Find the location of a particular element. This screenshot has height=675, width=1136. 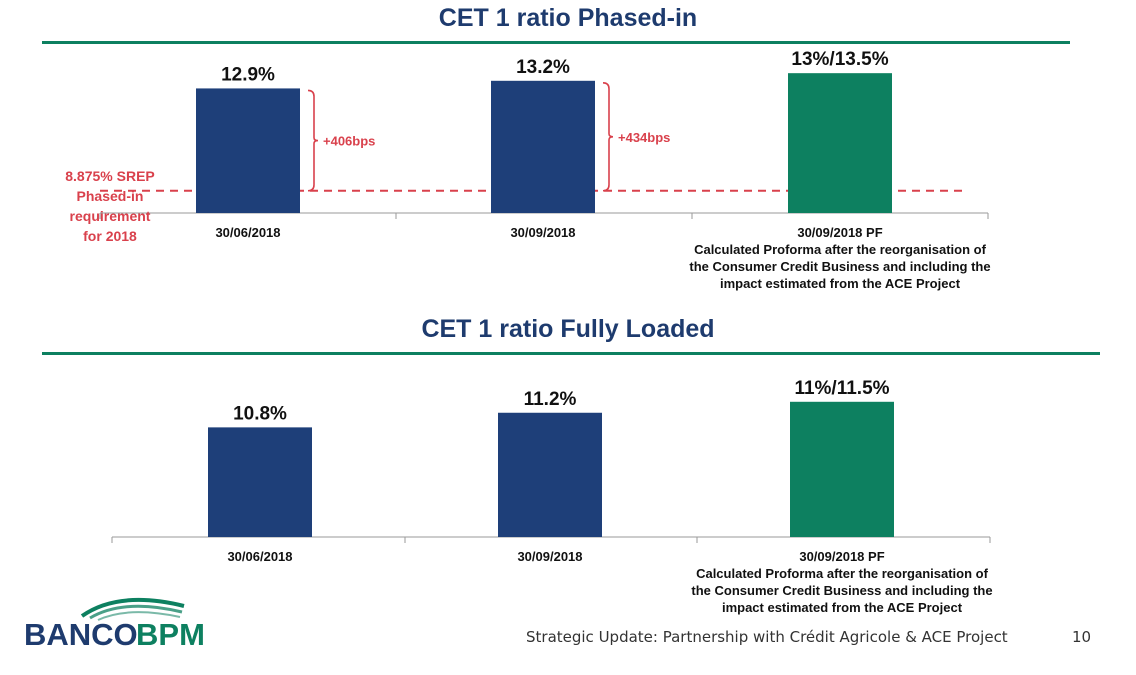

bps-annotation: +434bps is located at coordinates (644, 137).